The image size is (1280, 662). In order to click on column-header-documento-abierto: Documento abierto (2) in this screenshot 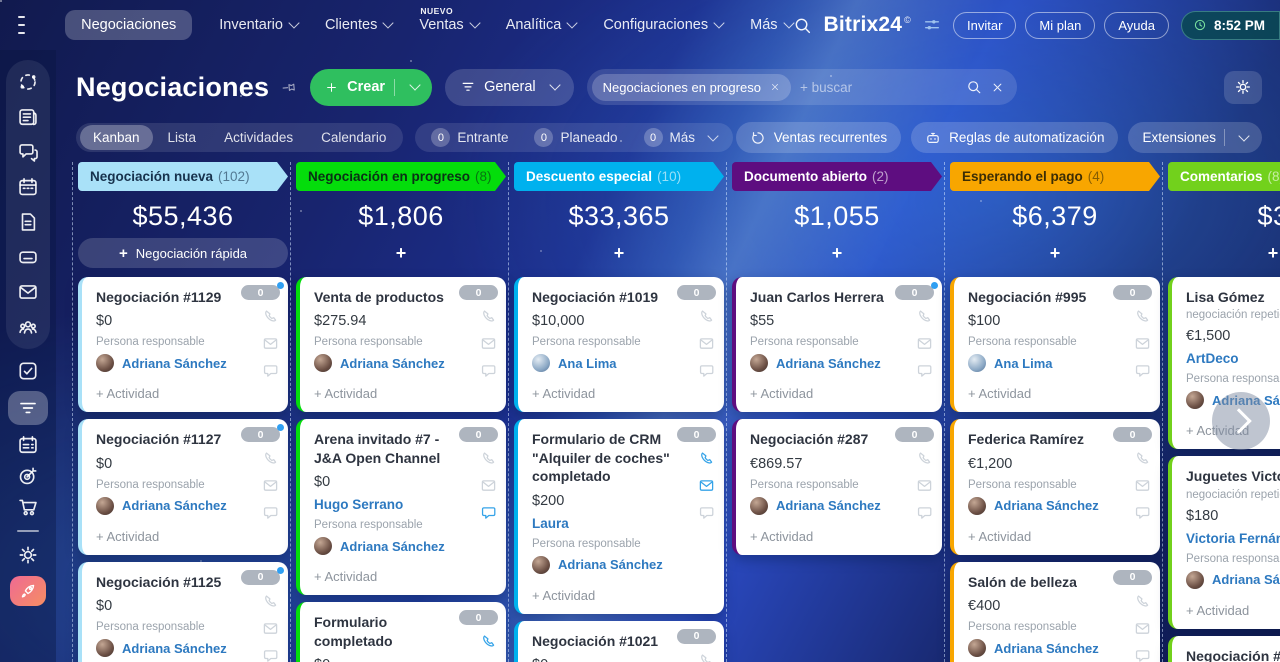, I will do `click(837, 176)`.